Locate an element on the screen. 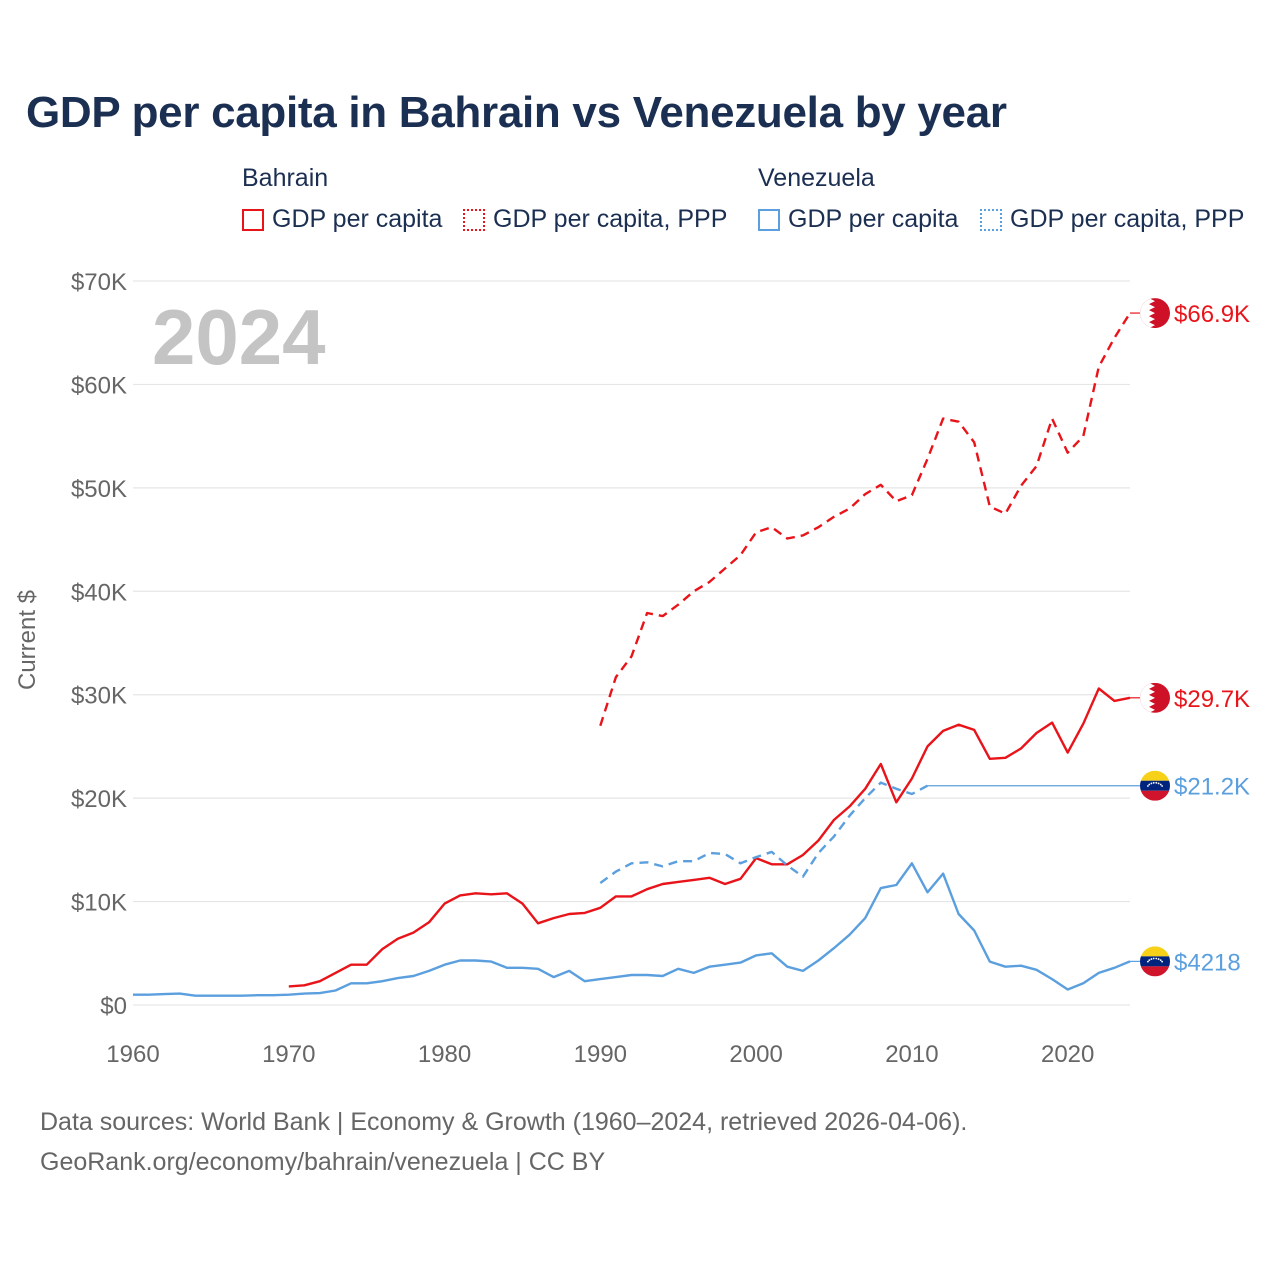 The height and width of the screenshot is (1280, 1280). legend-country-venezuela: Venezuela is located at coordinates (816, 178).